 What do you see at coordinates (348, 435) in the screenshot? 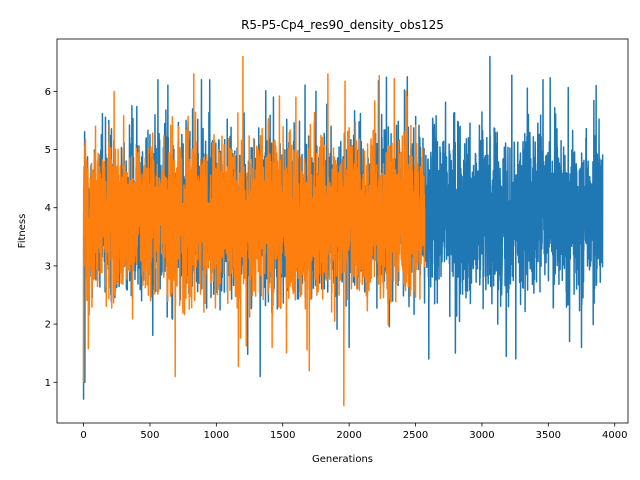
I see `x-tick-label: 2000` at bounding box center [348, 435].